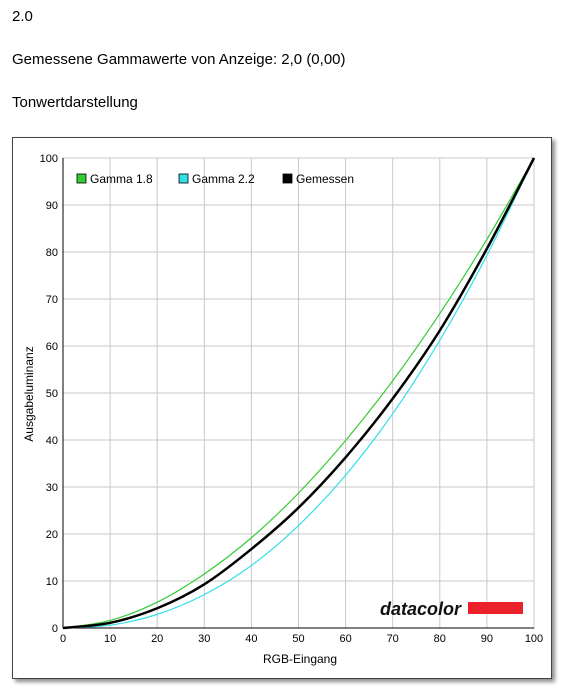 Image resolution: width=567 pixels, height=693 pixels. Describe the element at coordinates (52, 535) in the screenshot. I see `y-tick-label: 20` at that location.